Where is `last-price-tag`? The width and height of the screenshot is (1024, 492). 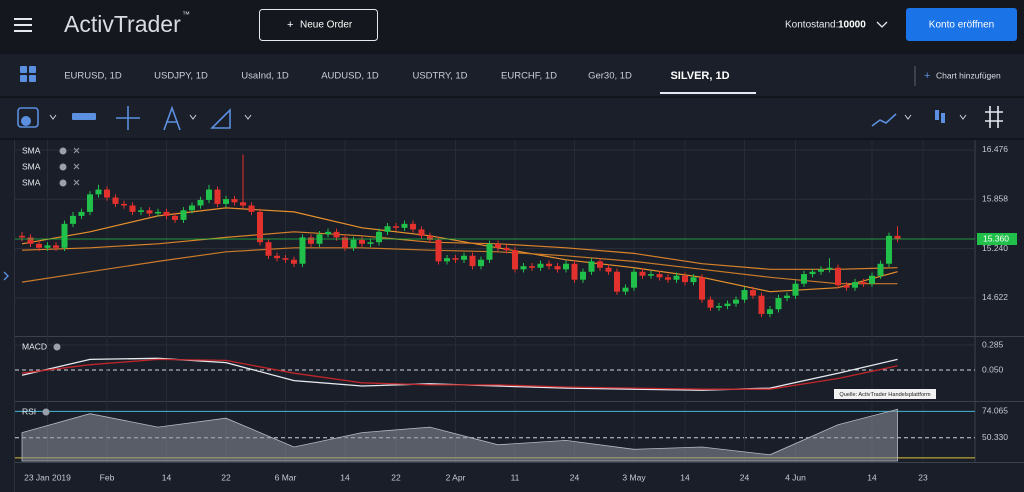
last-price-tag is located at coordinates (997, 239).